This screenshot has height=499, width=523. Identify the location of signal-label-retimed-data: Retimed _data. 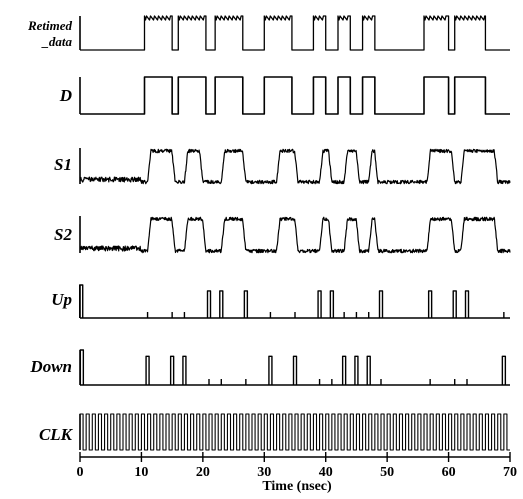
(50, 33).